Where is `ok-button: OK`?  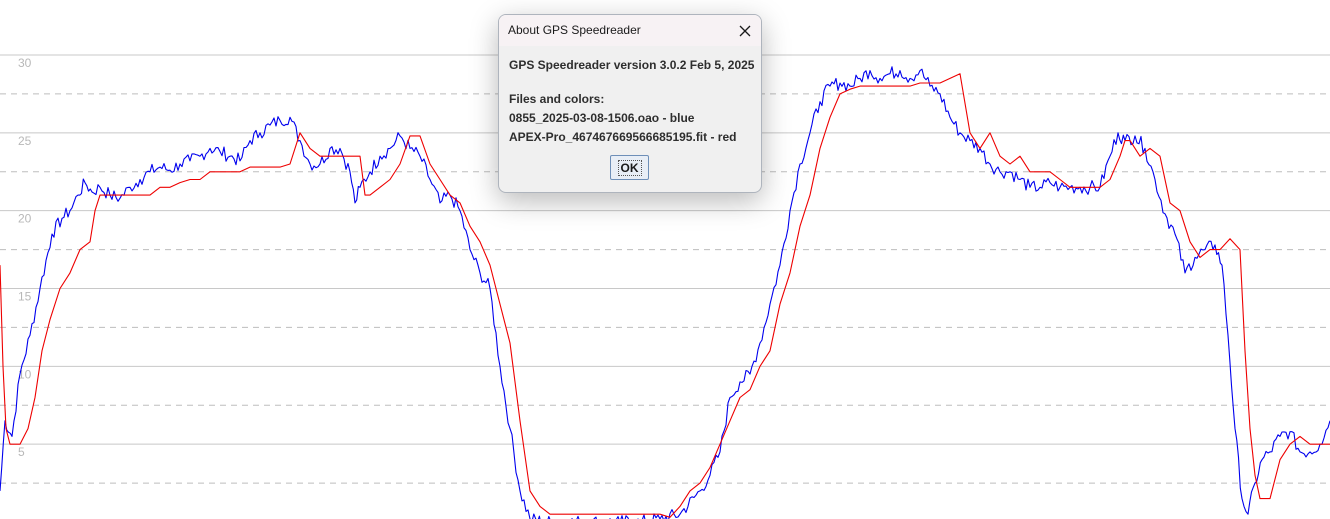 ok-button: OK is located at coordinates (629, 167).